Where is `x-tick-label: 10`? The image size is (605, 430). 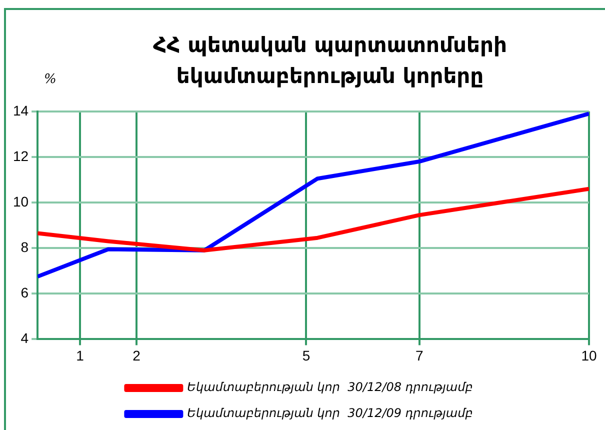 x-tick-label: 10 is located at coordinates (589, 355).